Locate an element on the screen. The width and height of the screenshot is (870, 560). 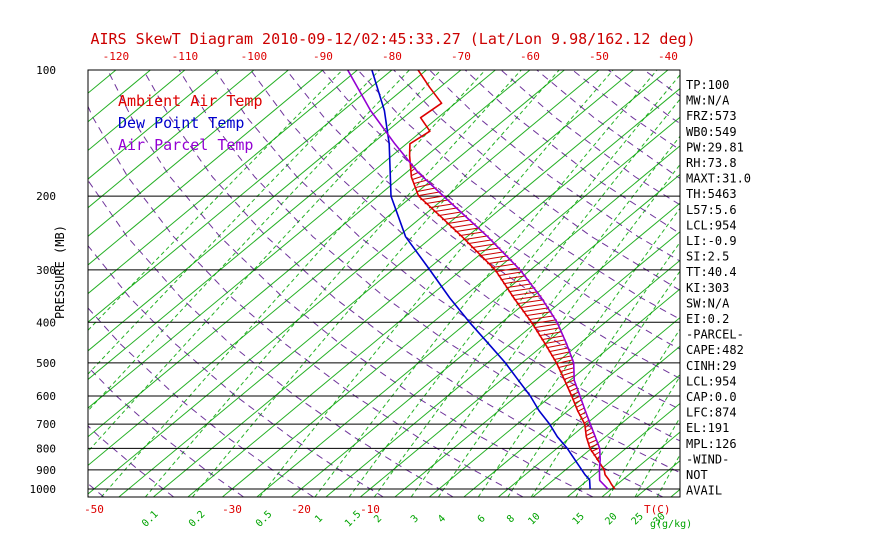
pressure-tick-label: 500 is located at coordinates (46, 363).